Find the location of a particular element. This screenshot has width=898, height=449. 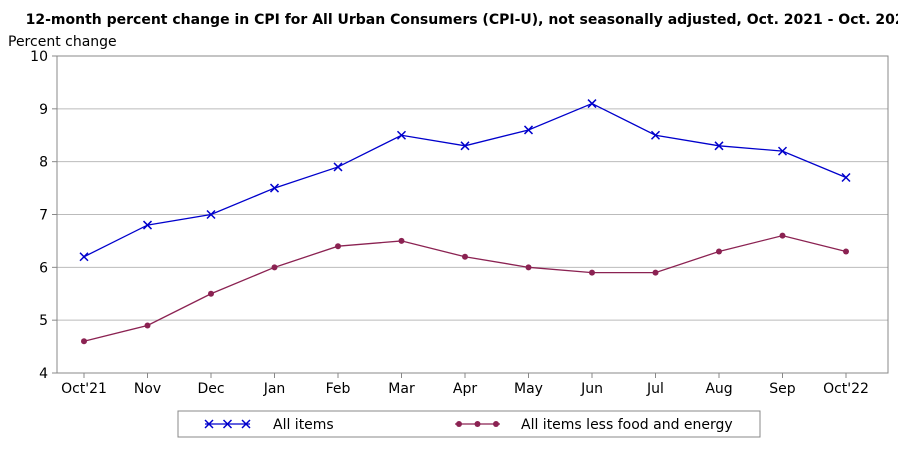

y-tick-label: 4 is located at coordinates (43, 374).